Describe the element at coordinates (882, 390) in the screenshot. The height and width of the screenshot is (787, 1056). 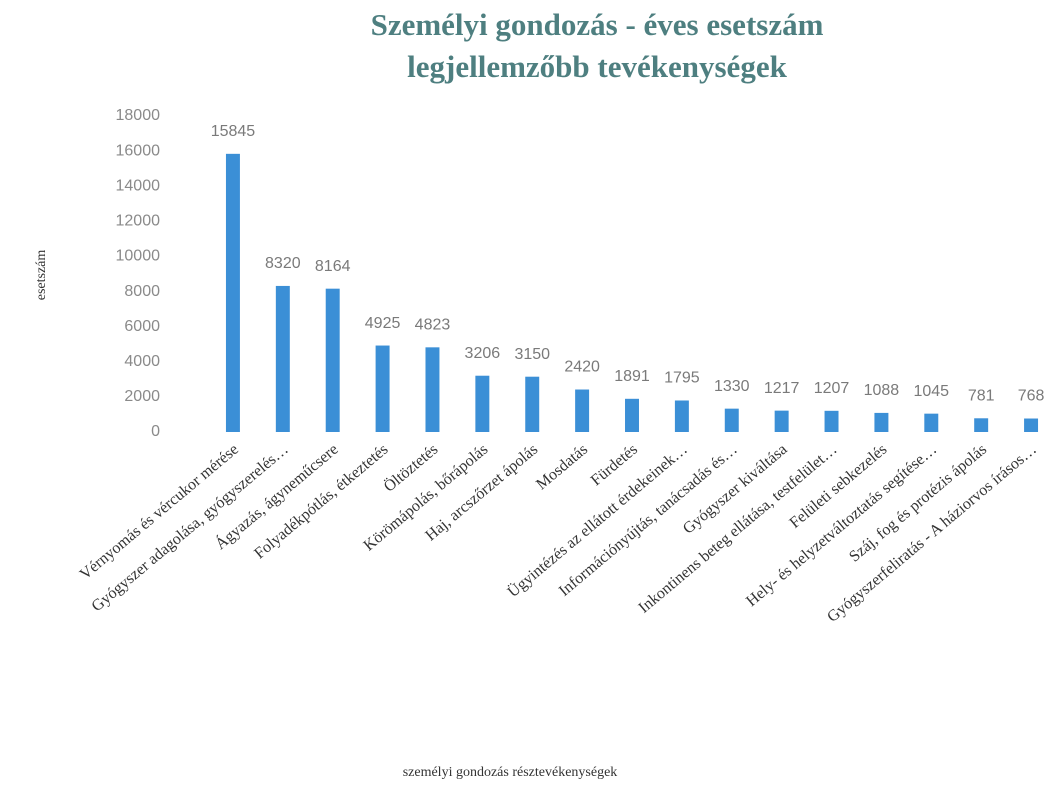
I see `data-label: 1088` at that location.